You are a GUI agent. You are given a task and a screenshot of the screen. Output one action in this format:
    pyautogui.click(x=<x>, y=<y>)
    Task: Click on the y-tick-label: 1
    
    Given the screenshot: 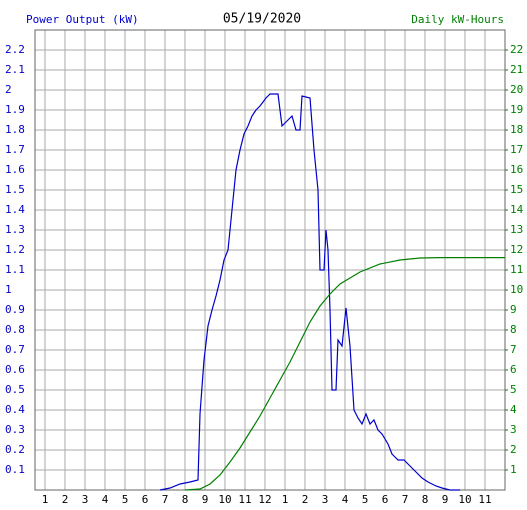 What is the action you would take?
    pyautogui.click(x=8, y=289)
    